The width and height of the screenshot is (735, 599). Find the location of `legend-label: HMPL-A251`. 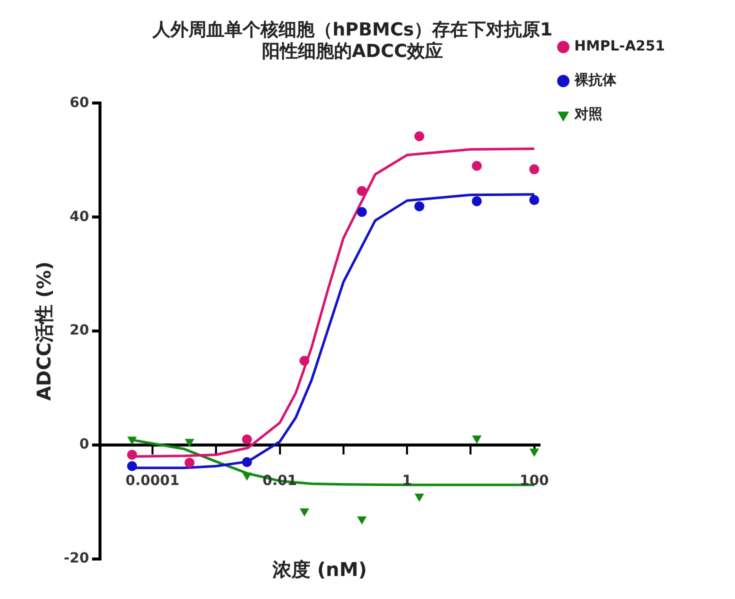

legend-label: HMPL-A251 is located at coordinates (620, 46).